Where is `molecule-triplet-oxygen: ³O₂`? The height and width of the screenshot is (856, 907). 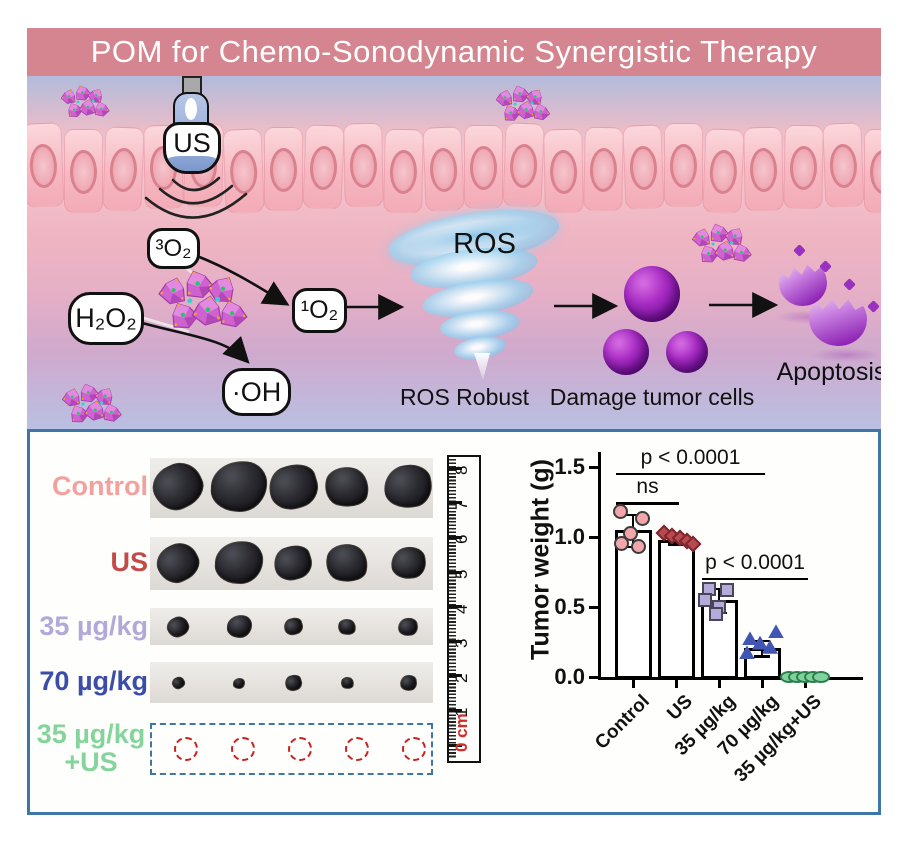
molecule-triplet-oxygen: ³O₂ is located at coordinates (173, 248).